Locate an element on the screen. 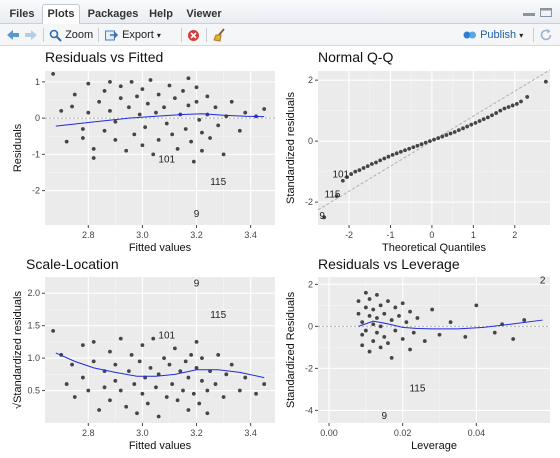 The height and width of the screenshot is (458, 560). refresh-button is located at coordinates (546, 35).